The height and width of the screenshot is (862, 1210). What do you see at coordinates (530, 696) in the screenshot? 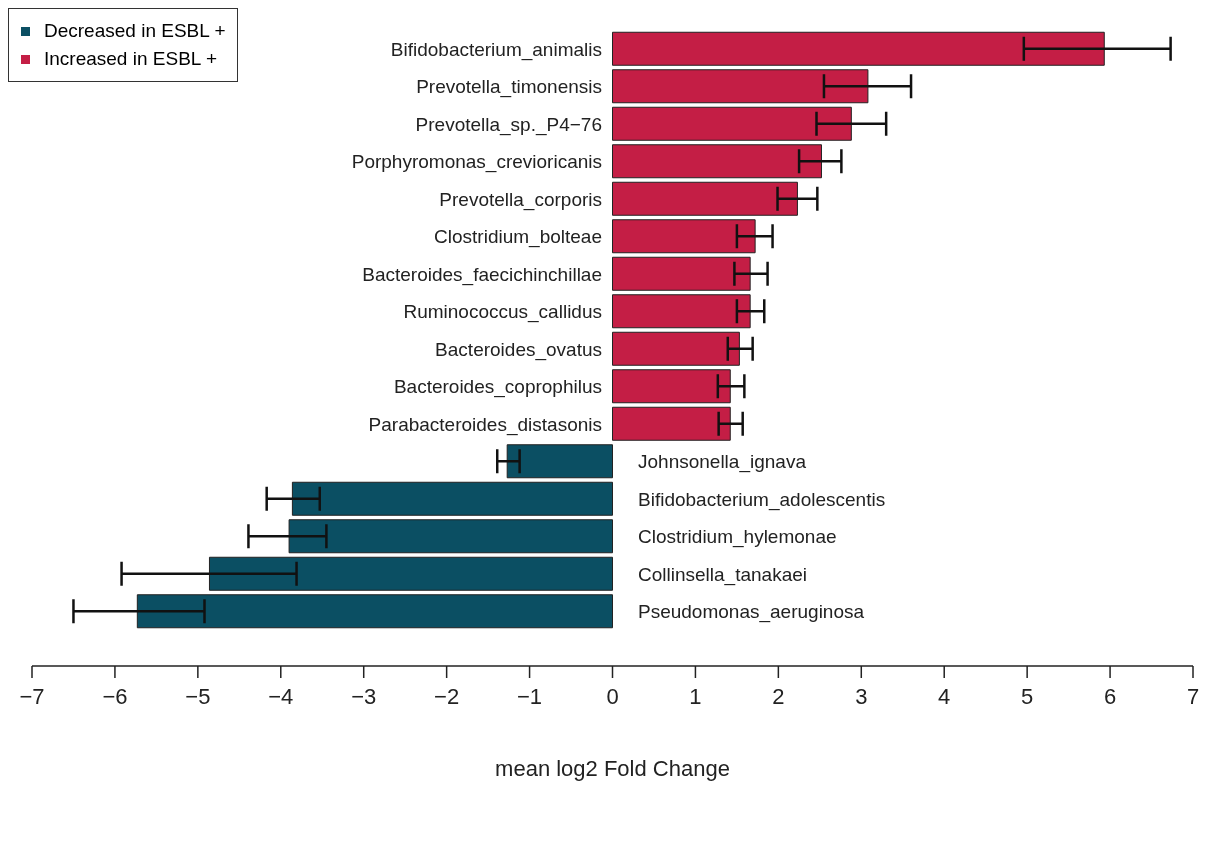
I see `x-tick-label: −1` at bounding box center [530, 696].